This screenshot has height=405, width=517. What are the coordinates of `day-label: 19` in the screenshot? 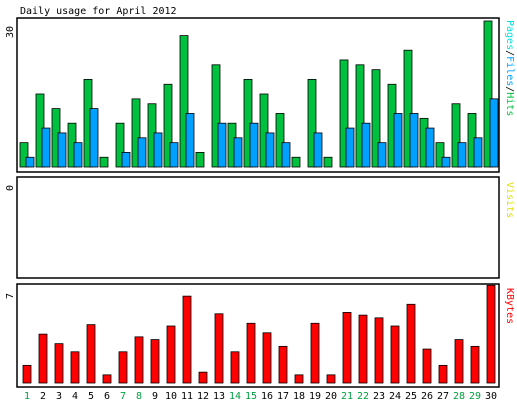 It's located at (315, 396).